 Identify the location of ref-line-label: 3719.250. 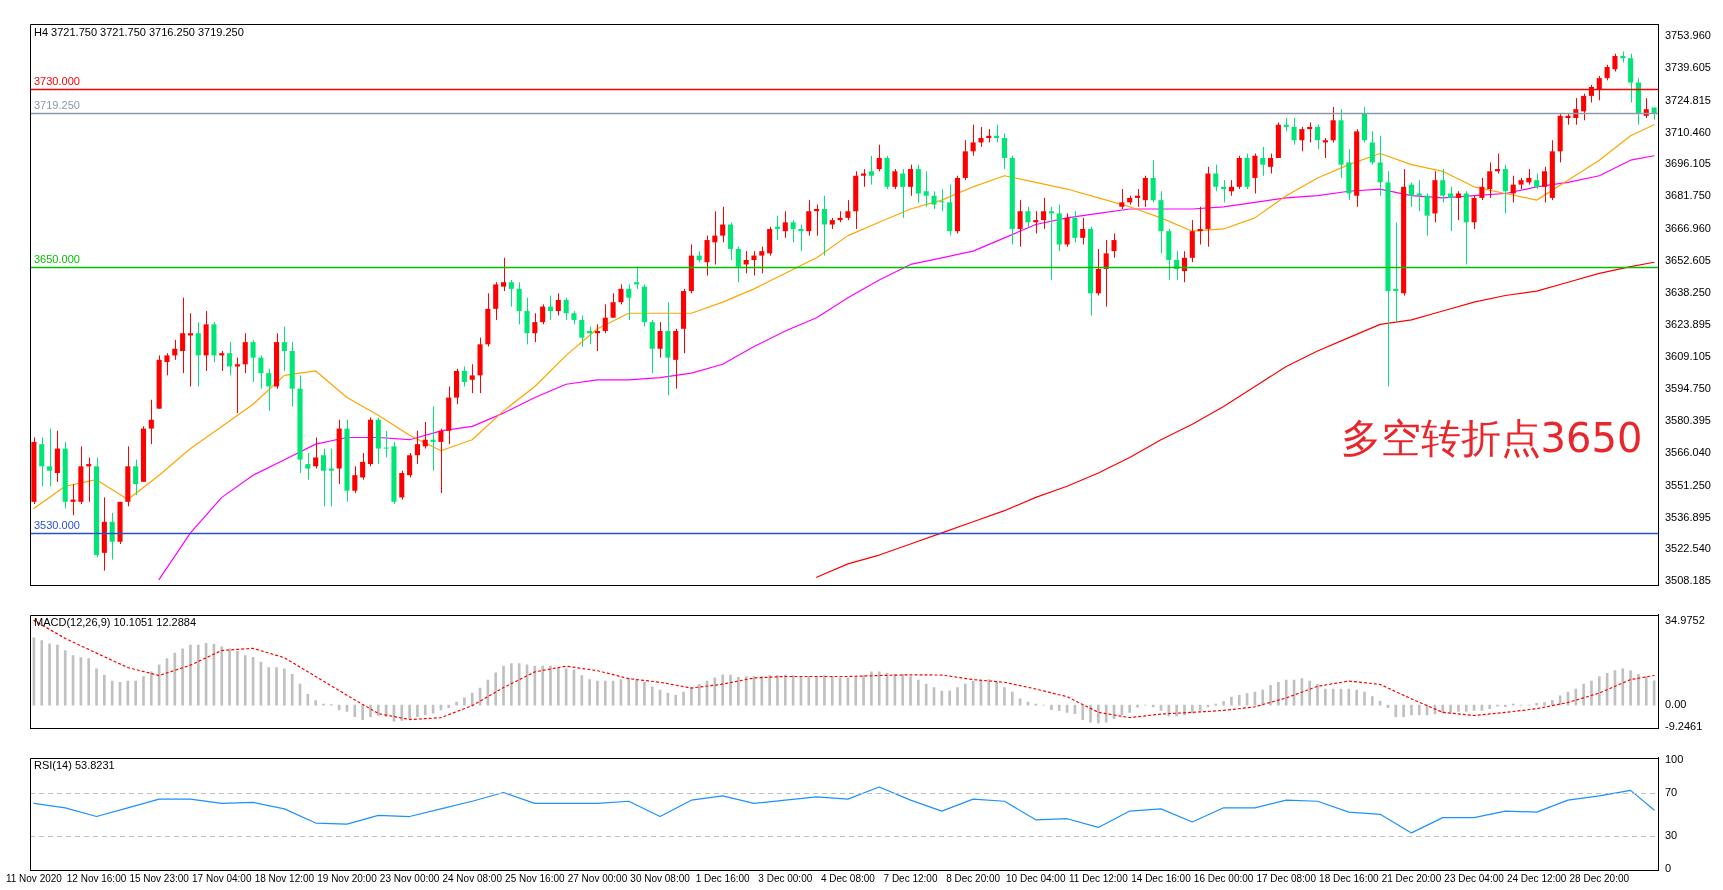
(57, 105).